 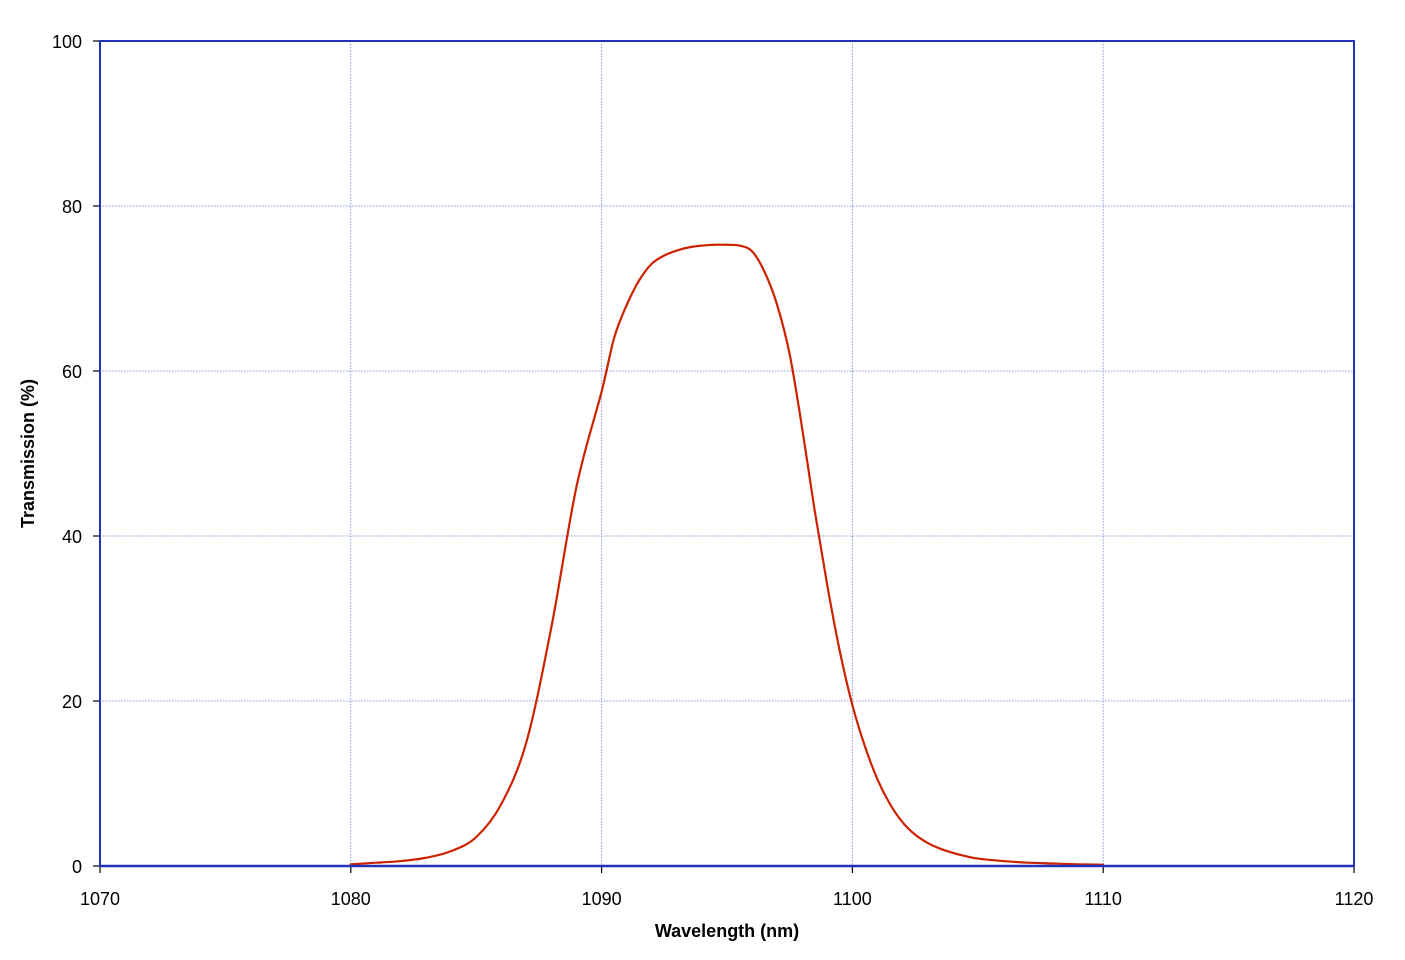 I want to click on x-tick-label: 1110, so click(x=1103, y=899).